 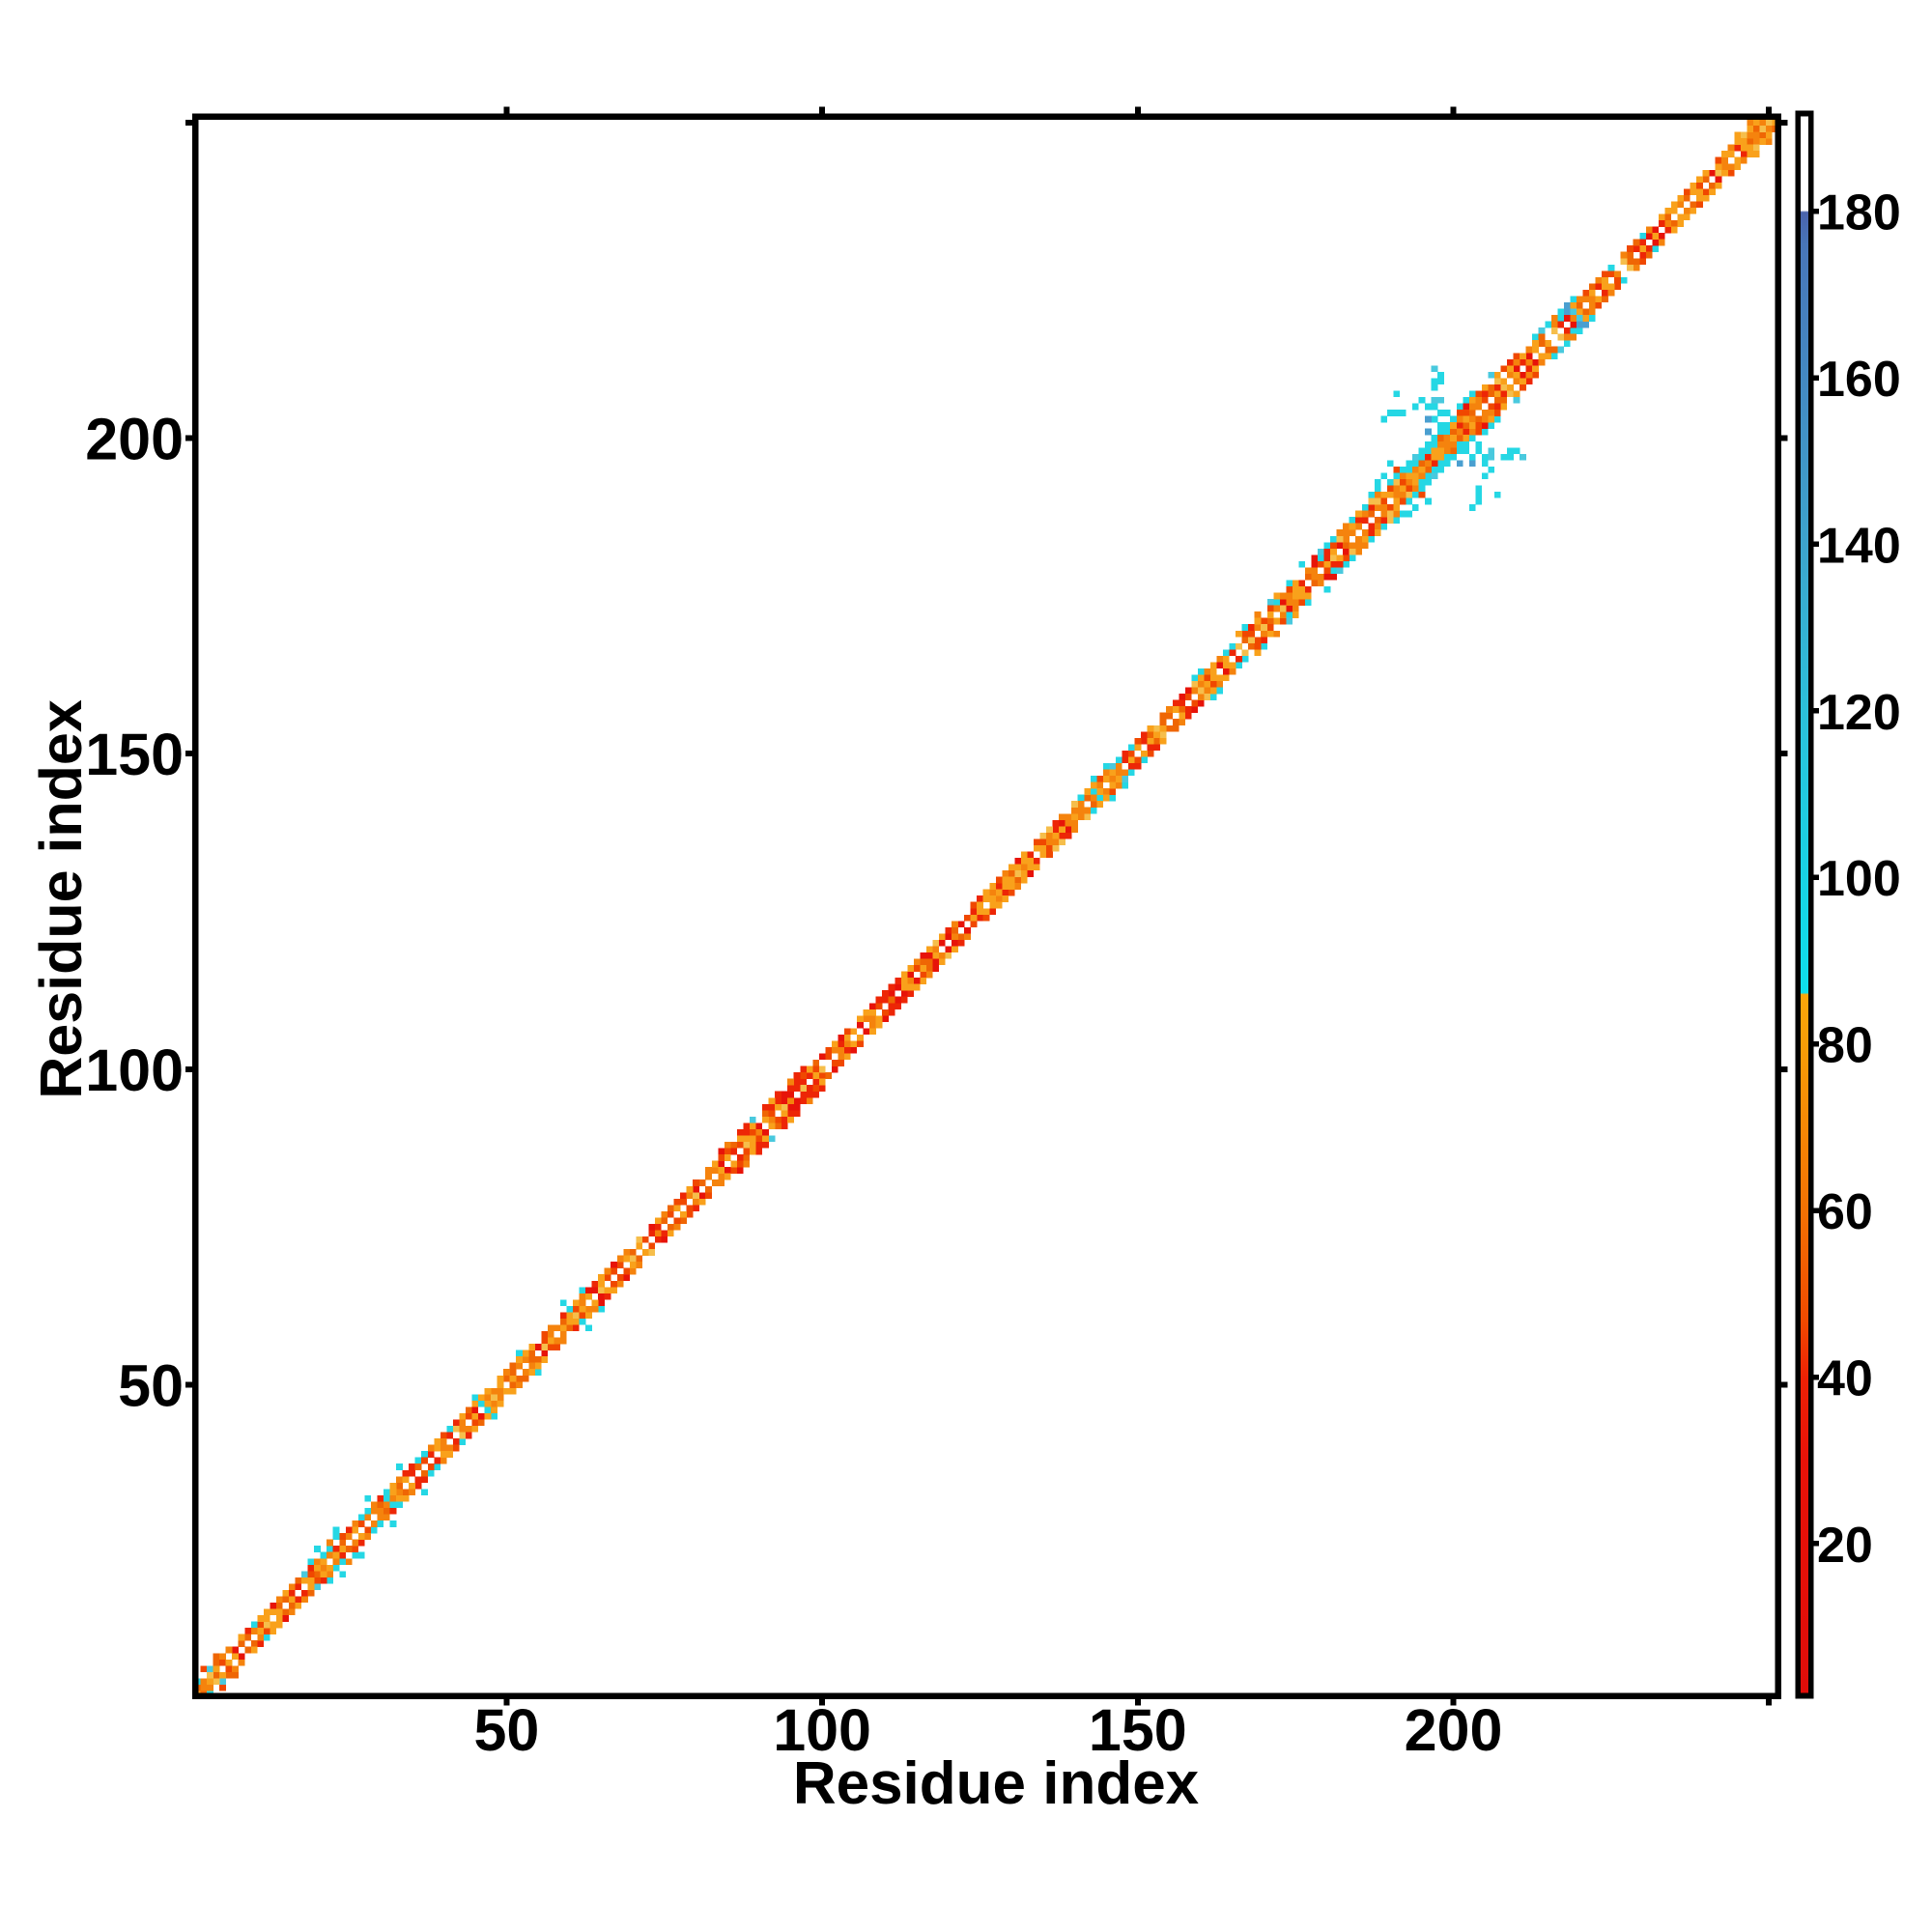 I want to click on svg-text: 40, so click(x=1845, y=1379).